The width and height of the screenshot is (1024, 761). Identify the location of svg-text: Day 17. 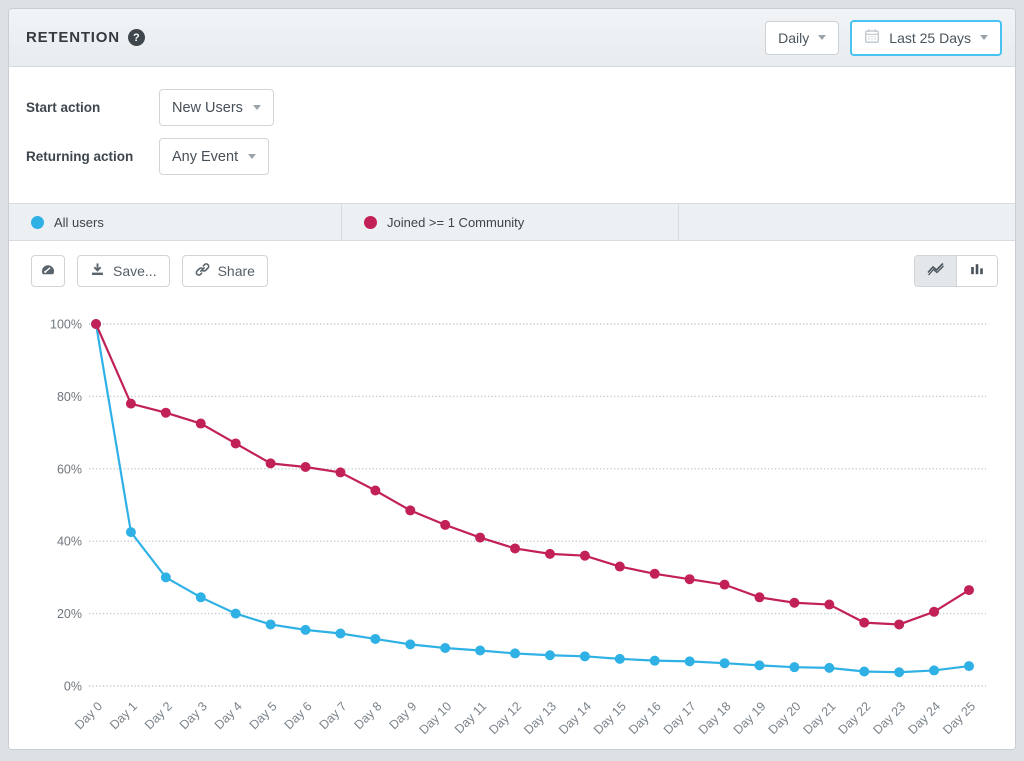
(680, 718).